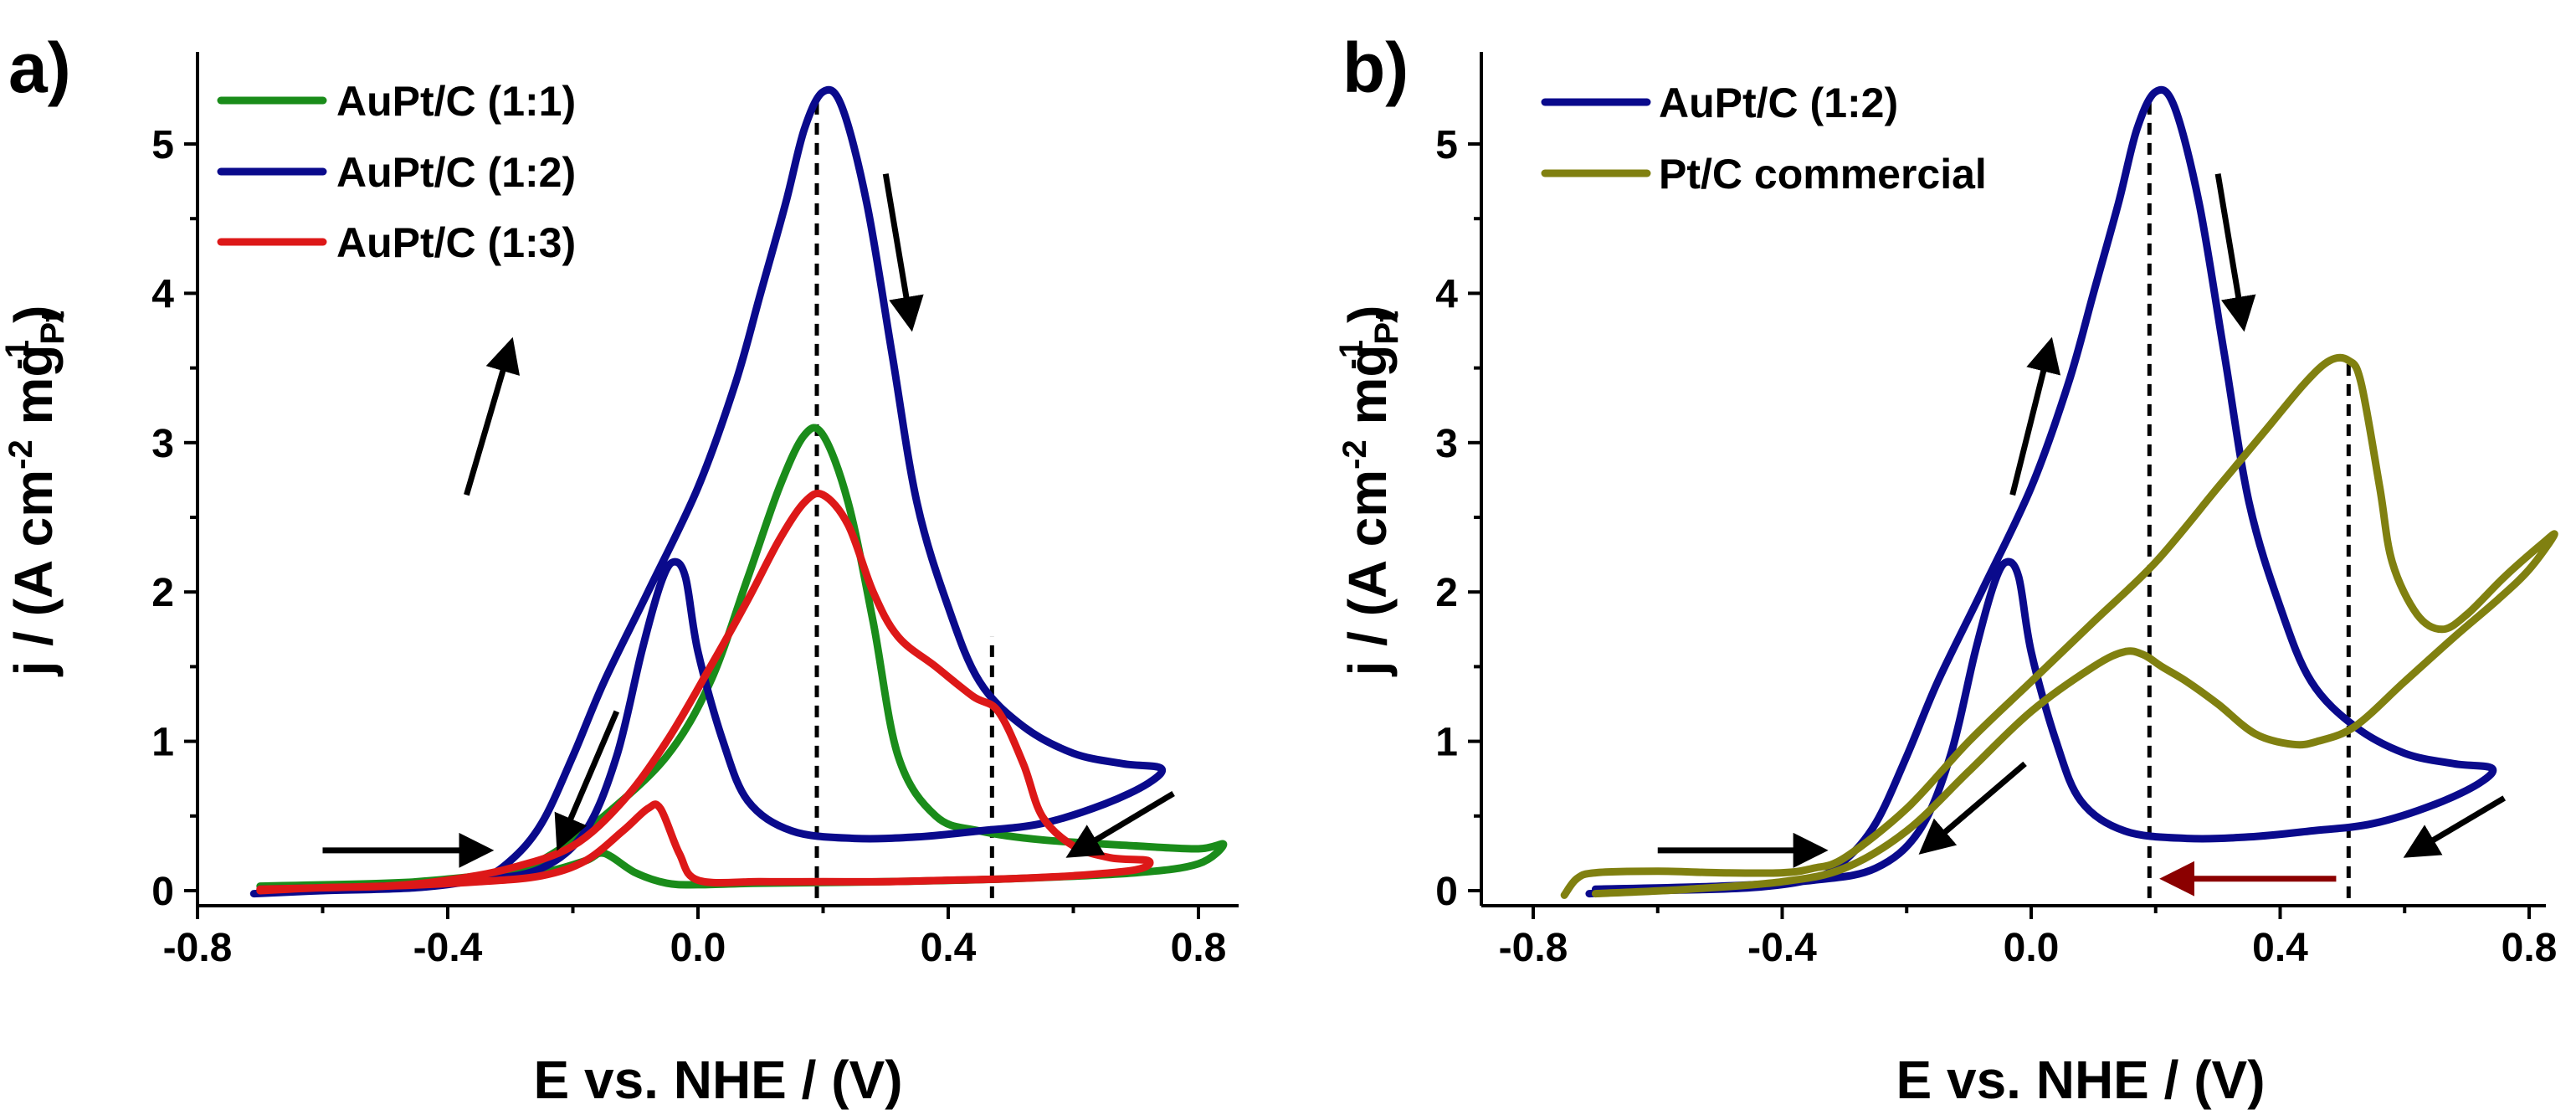 The width and height of the screenshot is (2576, 1115). What do you see at coordinates (2081, 1080) in the screenshot?
I see `panel-b-x-axis-title: E vs. NHE / (V)` at bounding box center [2081, 1080].